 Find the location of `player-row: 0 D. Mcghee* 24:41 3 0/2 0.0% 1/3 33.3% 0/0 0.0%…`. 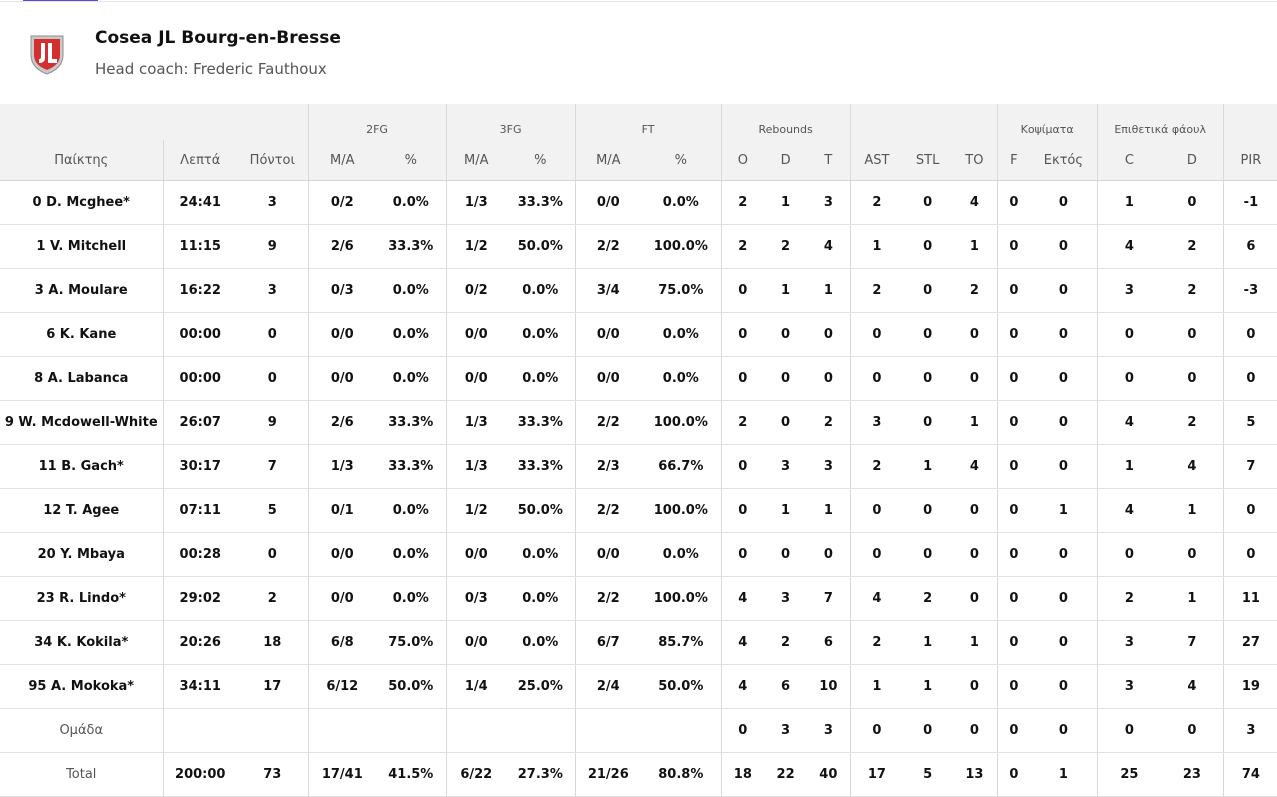

player-row: 0 D. Mcghee* 24:41 3 0/2 0.0% 1/3 33.3% 0/0 0.0%… is located at coordinates (638, 202).